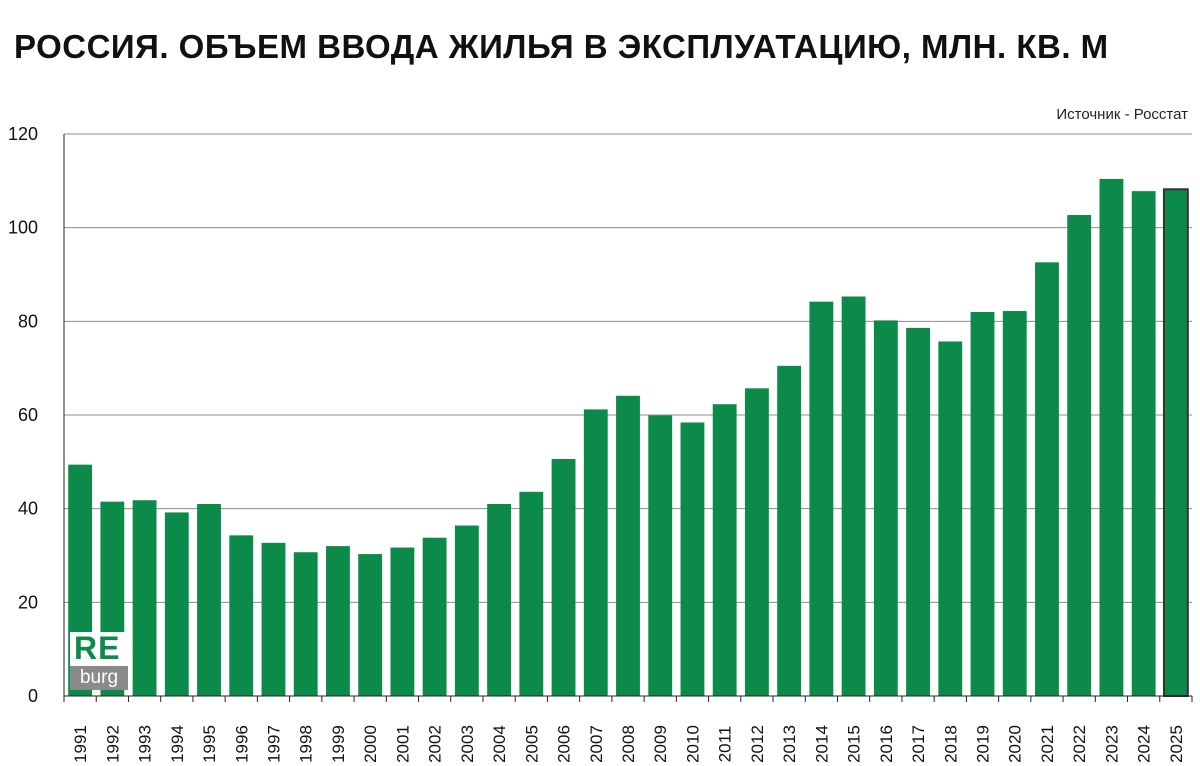 The height and width of the screenshot is (766, 1200). Describe the element at coordinates (853, 496) in the screenshot. I see `bar-2015` at that location.